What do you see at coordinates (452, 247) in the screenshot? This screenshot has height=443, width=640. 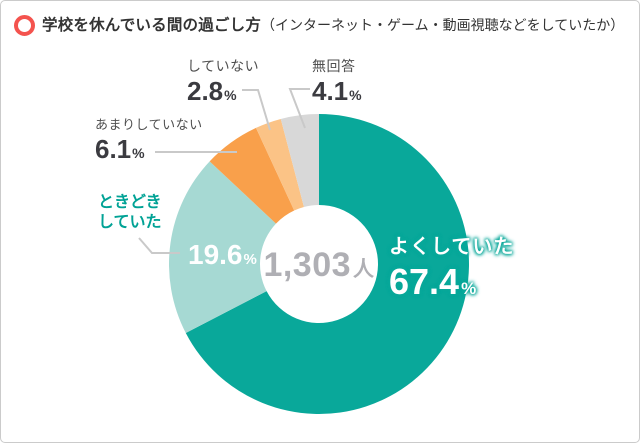 I see `slice-label-yoku: よくしていた` at bounding box center [452, 247].